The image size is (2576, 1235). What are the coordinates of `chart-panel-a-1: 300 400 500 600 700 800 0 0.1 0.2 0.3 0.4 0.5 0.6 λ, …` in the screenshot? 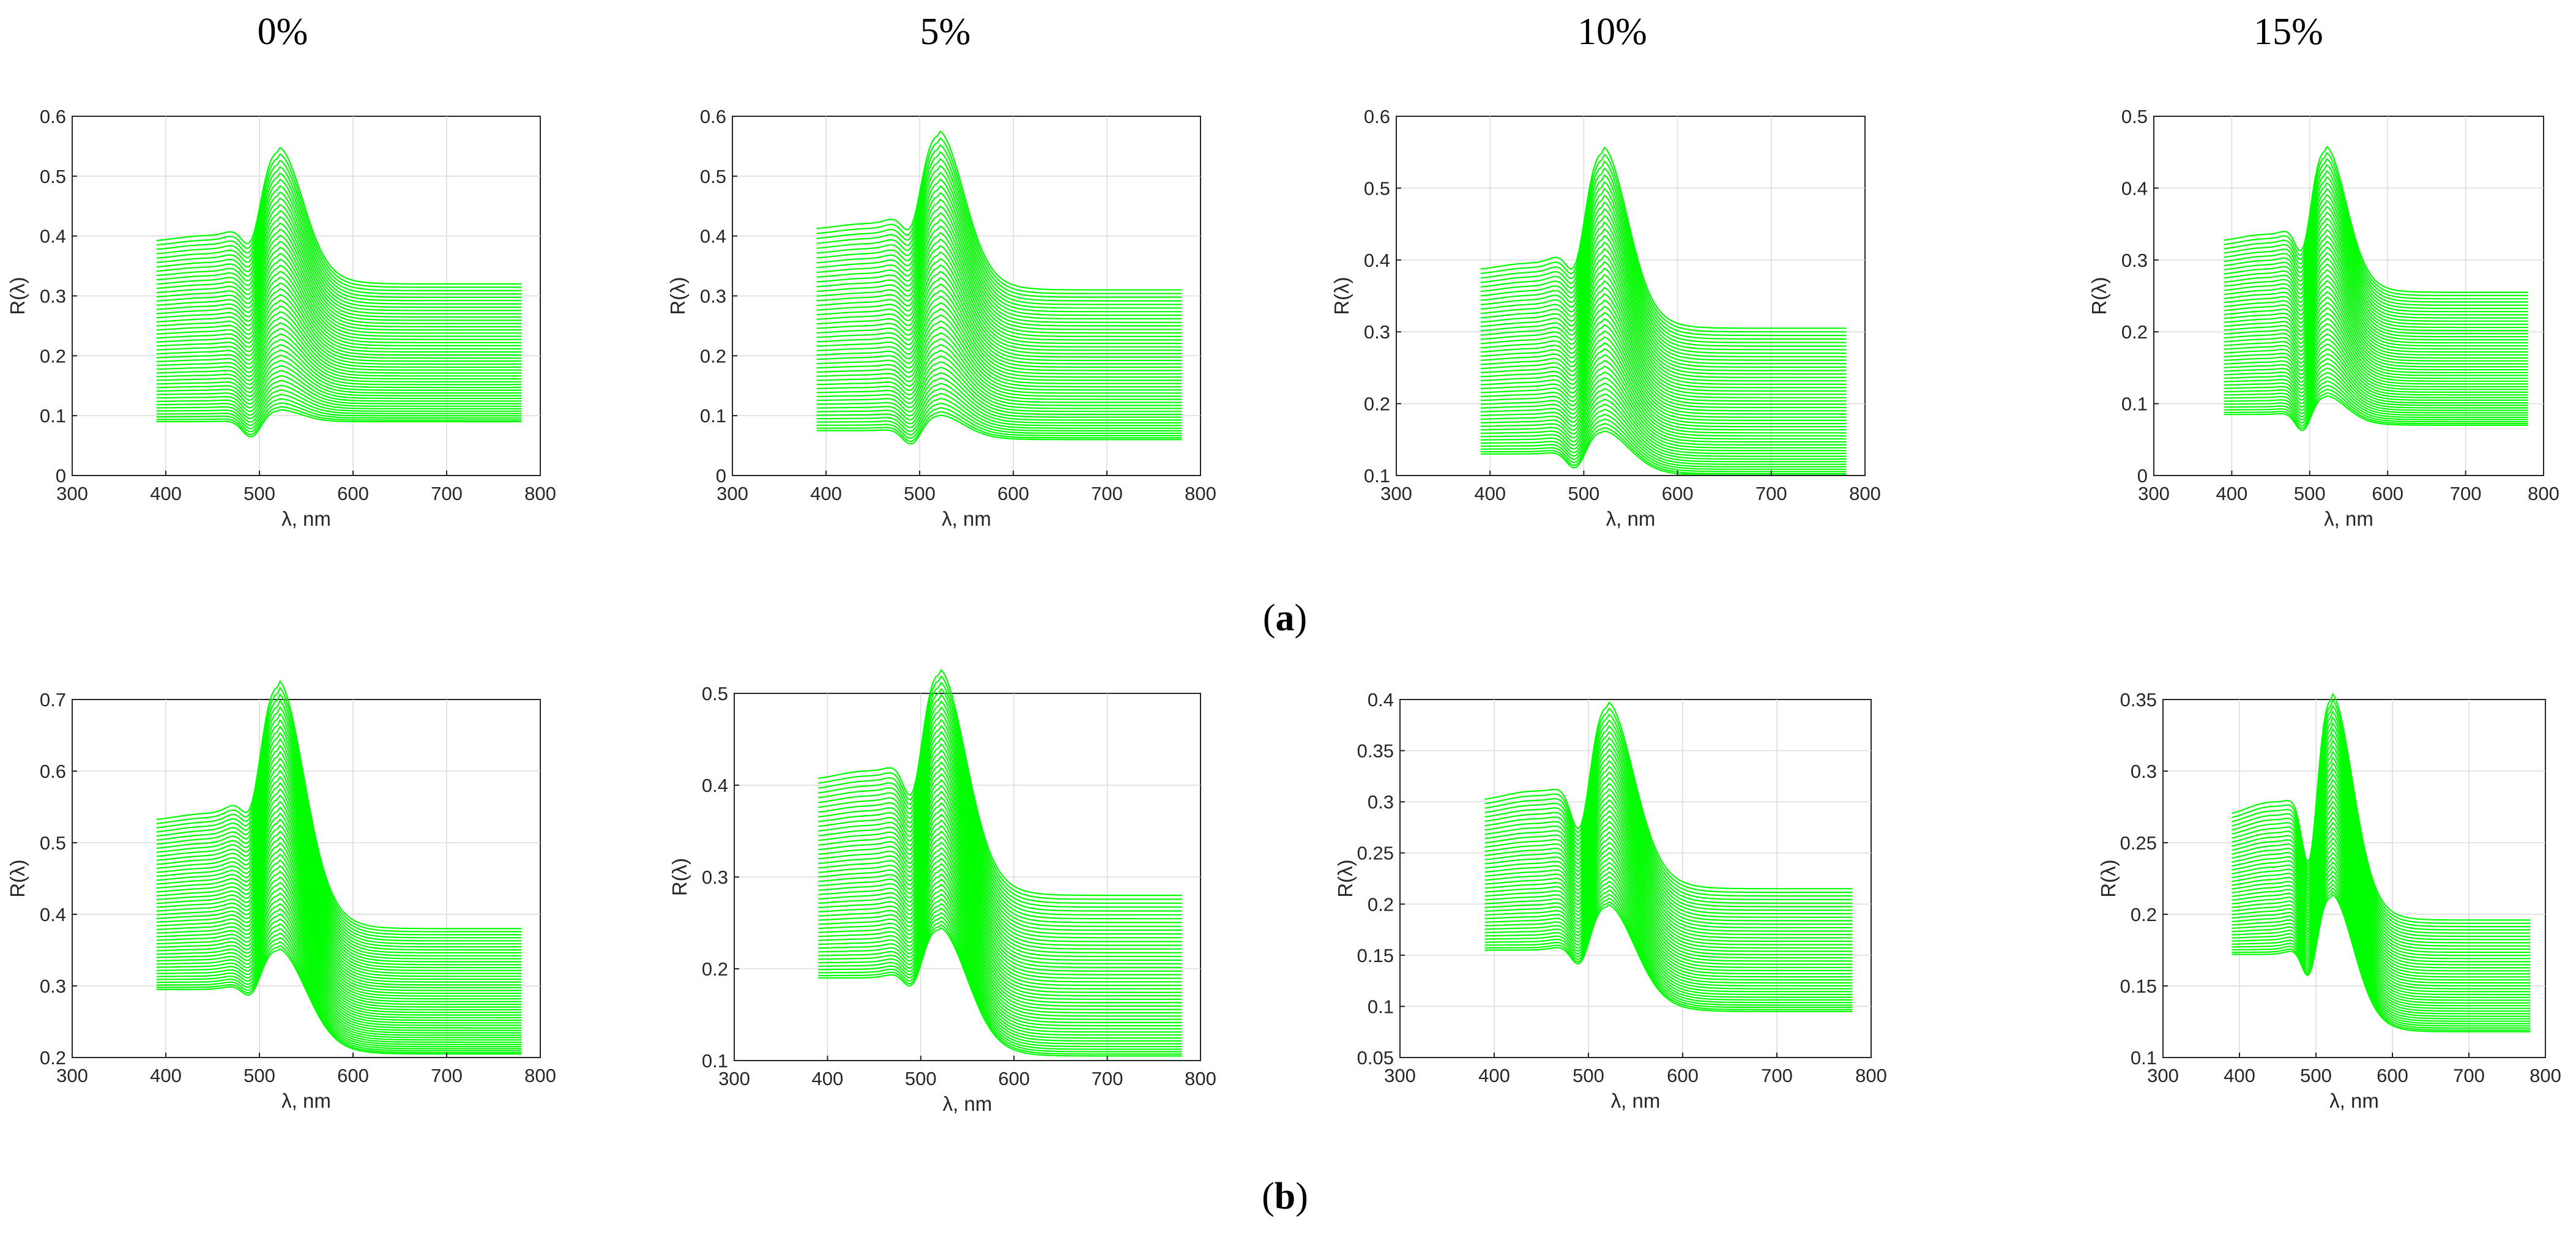 It's located at (941, 318).